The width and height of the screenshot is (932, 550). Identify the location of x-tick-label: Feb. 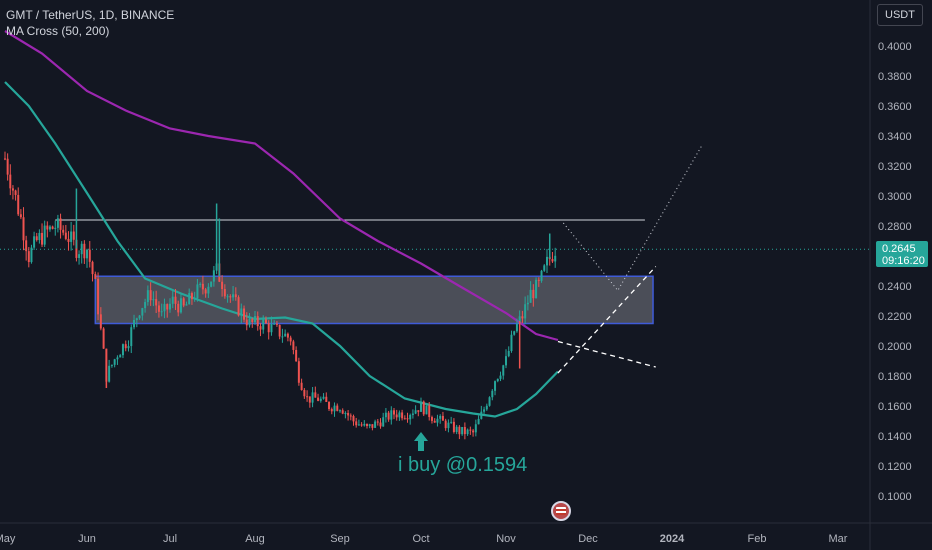
(757, 539).